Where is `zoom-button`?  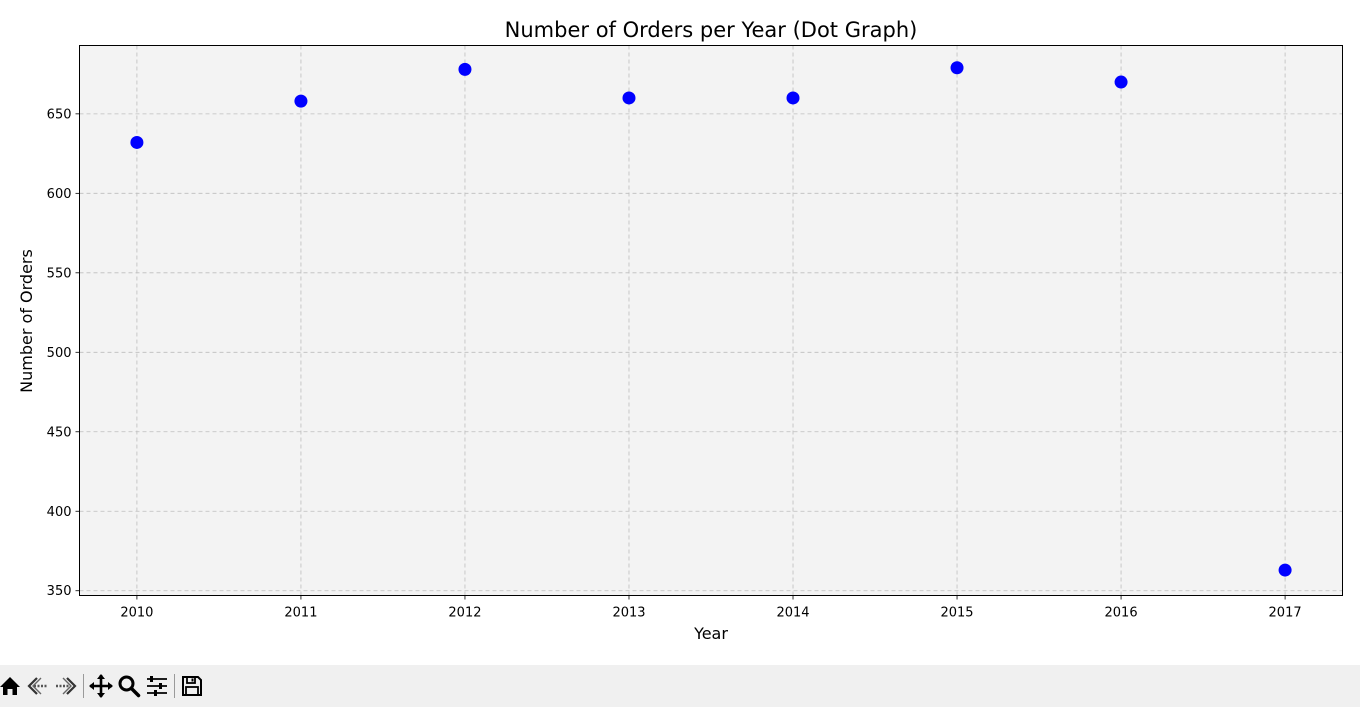
zoom-button is located at coordinates (129, 686).